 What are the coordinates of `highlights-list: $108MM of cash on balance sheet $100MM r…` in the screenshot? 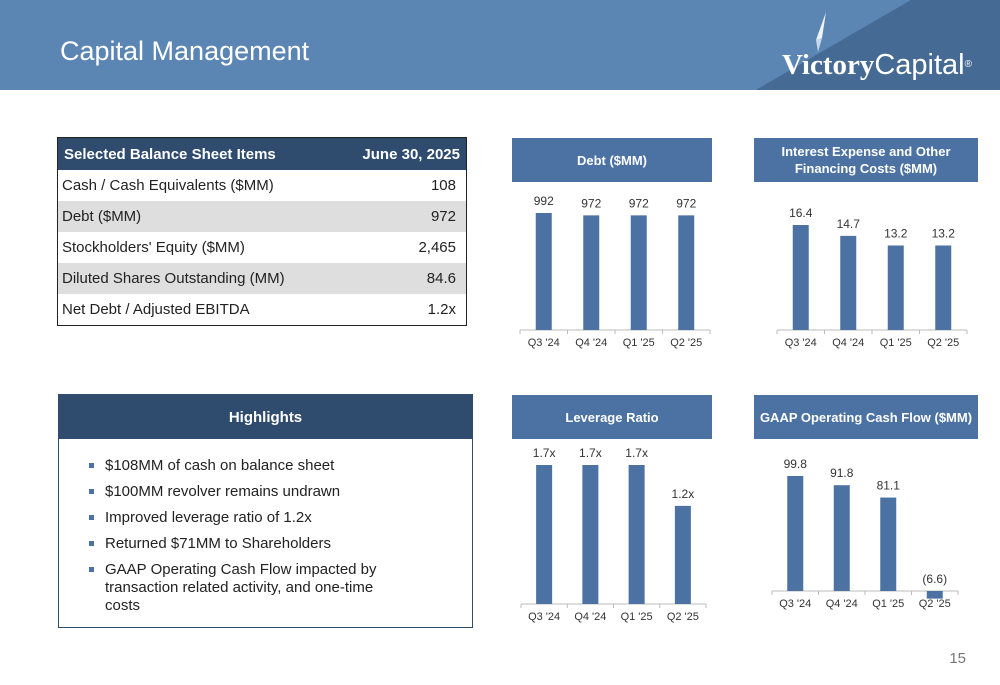 It's located at (265, 527).